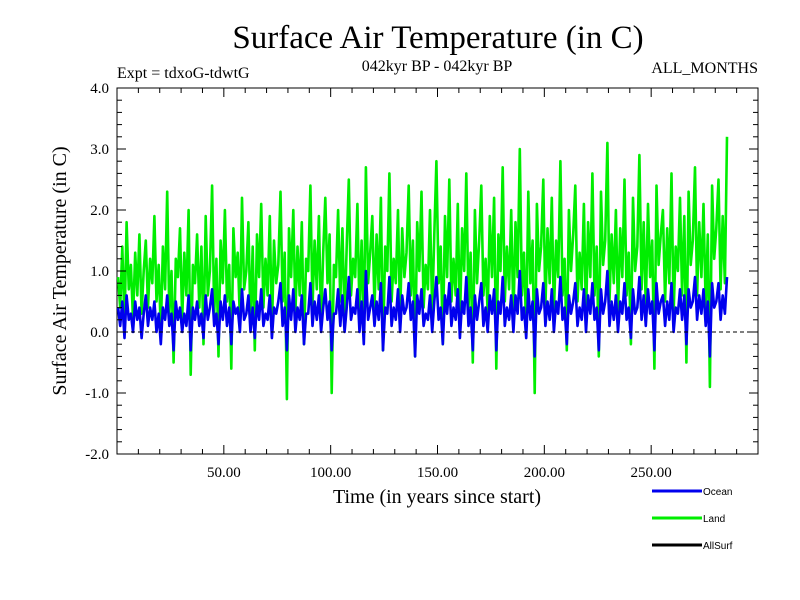  I want to click on chart-right-annotation: ALL_MONTHS, so click(704, 68).